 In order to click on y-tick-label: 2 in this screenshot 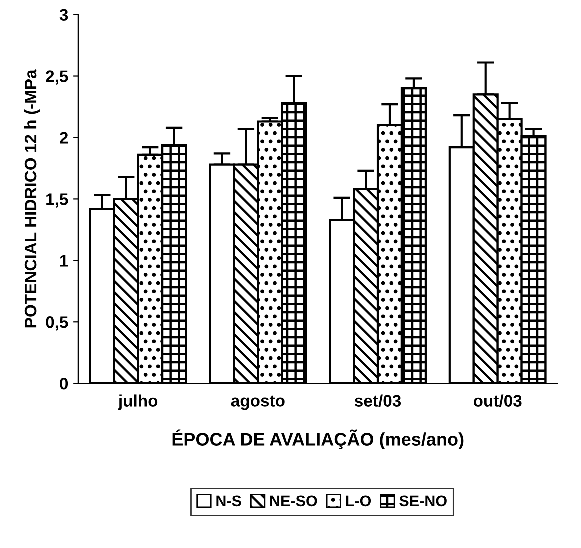, I will do `click(64, 138)`.